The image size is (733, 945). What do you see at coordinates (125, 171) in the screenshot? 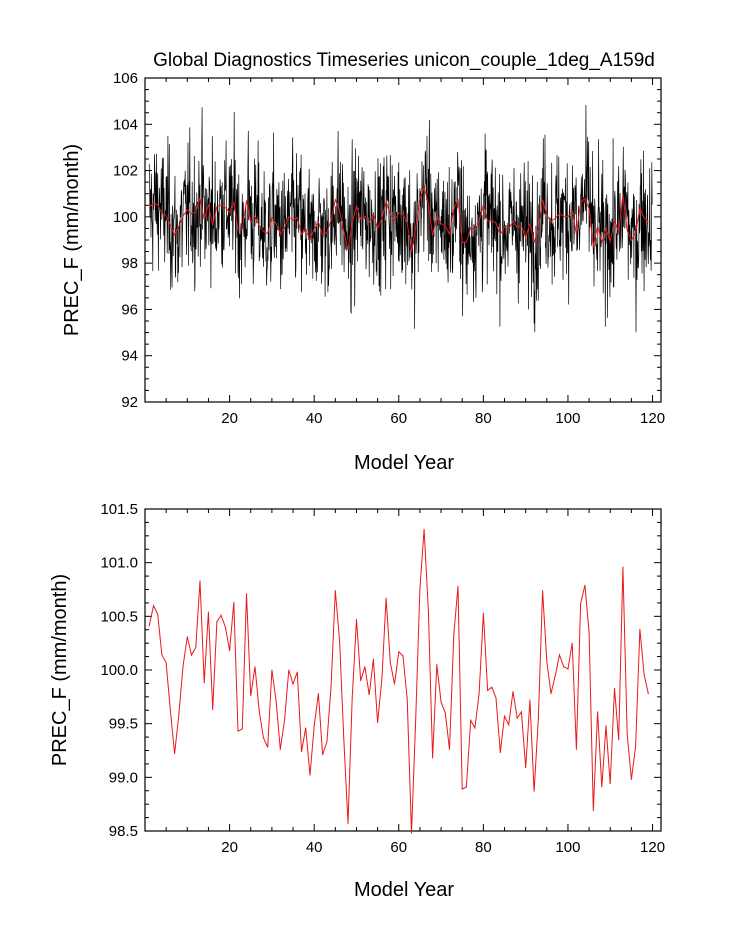
I see `top-y-tick-label: 102` at bounding box center [125, 171].